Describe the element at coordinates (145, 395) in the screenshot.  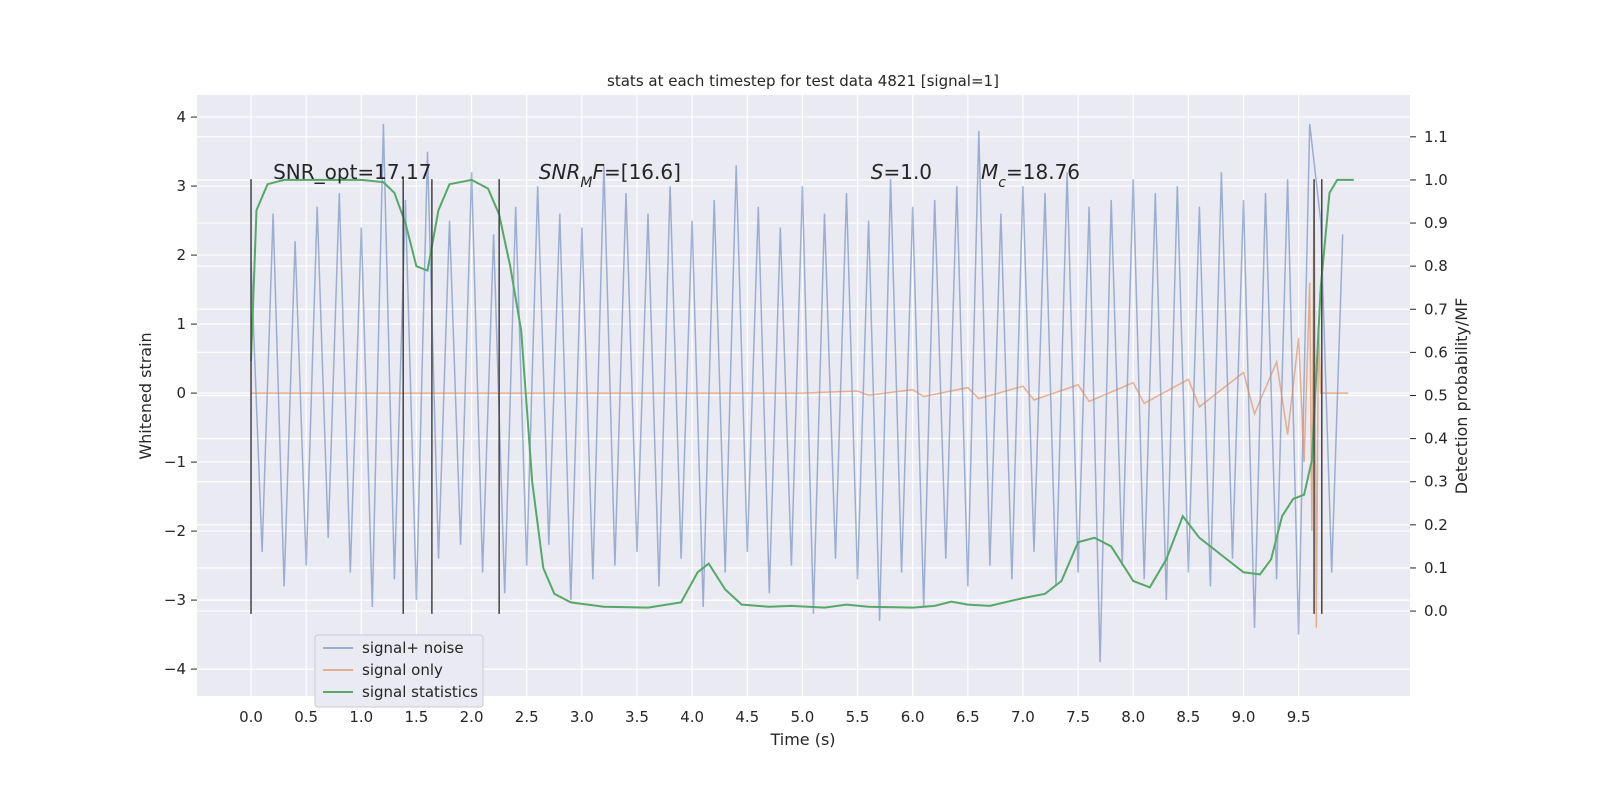
I see `y-axis-label: Whitened strain` at that location.